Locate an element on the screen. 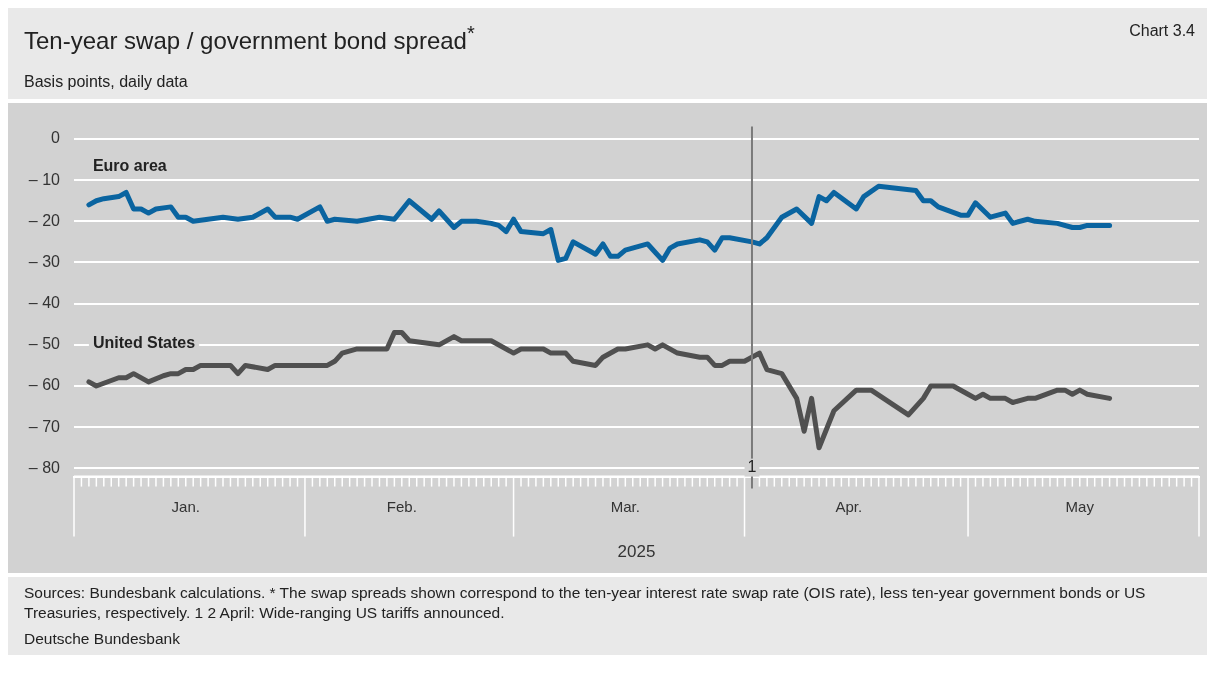 Image resolution: width=1215 pixels, height=676 pixels. series-label: Euro area is located at coordinates (129, 166).